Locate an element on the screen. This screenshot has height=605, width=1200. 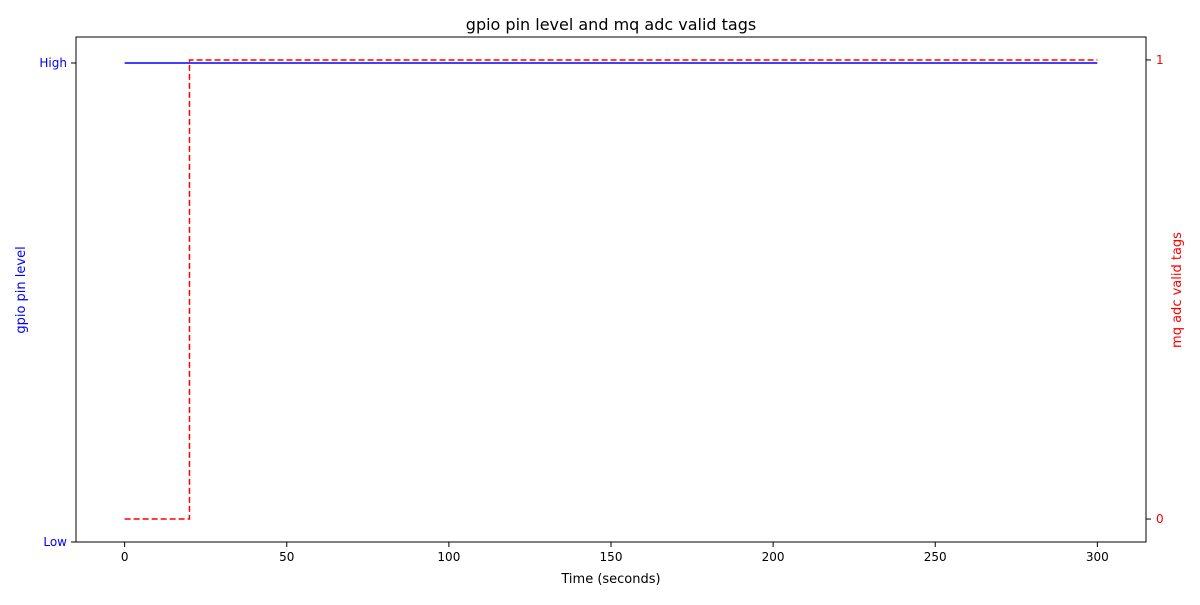
x-tick-label: 250 is located at coordinates (935, 557).